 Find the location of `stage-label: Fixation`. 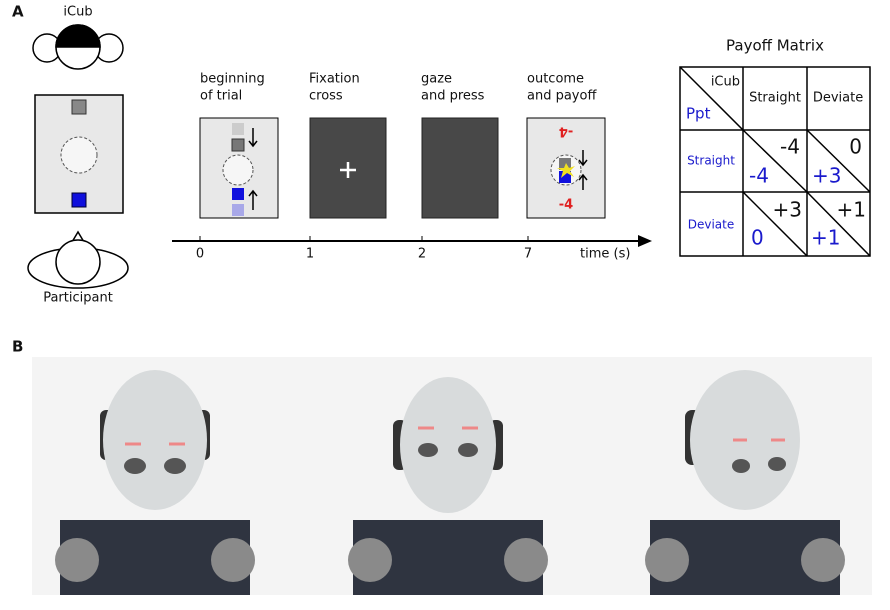

stage-label: Fixation is located at coordinates (334, 79).